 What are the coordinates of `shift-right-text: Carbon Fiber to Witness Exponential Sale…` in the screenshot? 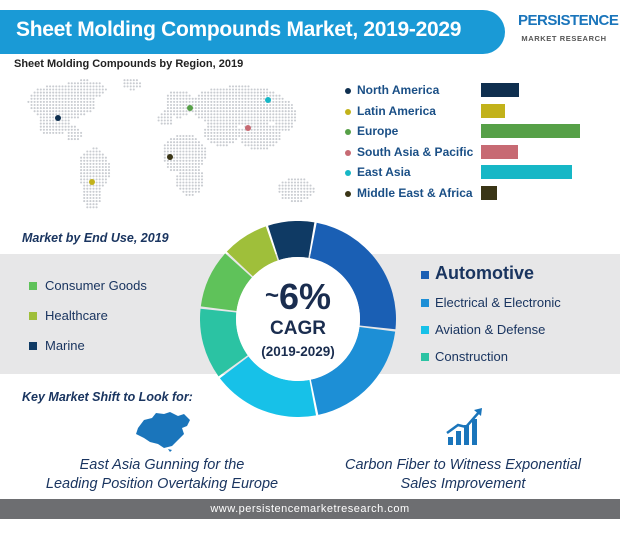 It's located at (462, 474).